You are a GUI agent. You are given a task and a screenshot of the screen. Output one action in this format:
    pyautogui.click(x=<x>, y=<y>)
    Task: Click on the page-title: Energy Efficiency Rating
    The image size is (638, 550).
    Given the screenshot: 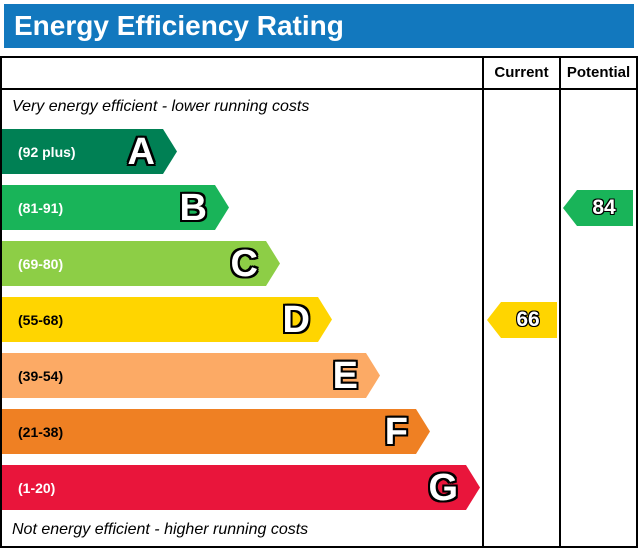 What is the action you would take?
    pyautogui.click(x=179, y=25)
    